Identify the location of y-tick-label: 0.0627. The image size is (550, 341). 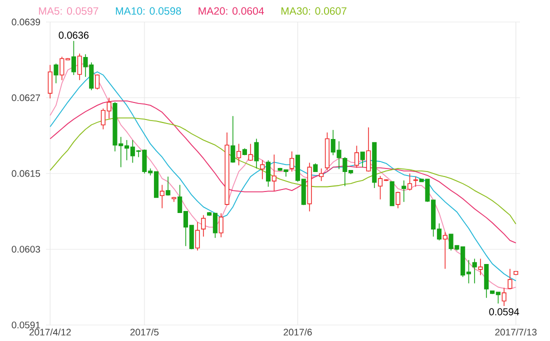
(26, 98).